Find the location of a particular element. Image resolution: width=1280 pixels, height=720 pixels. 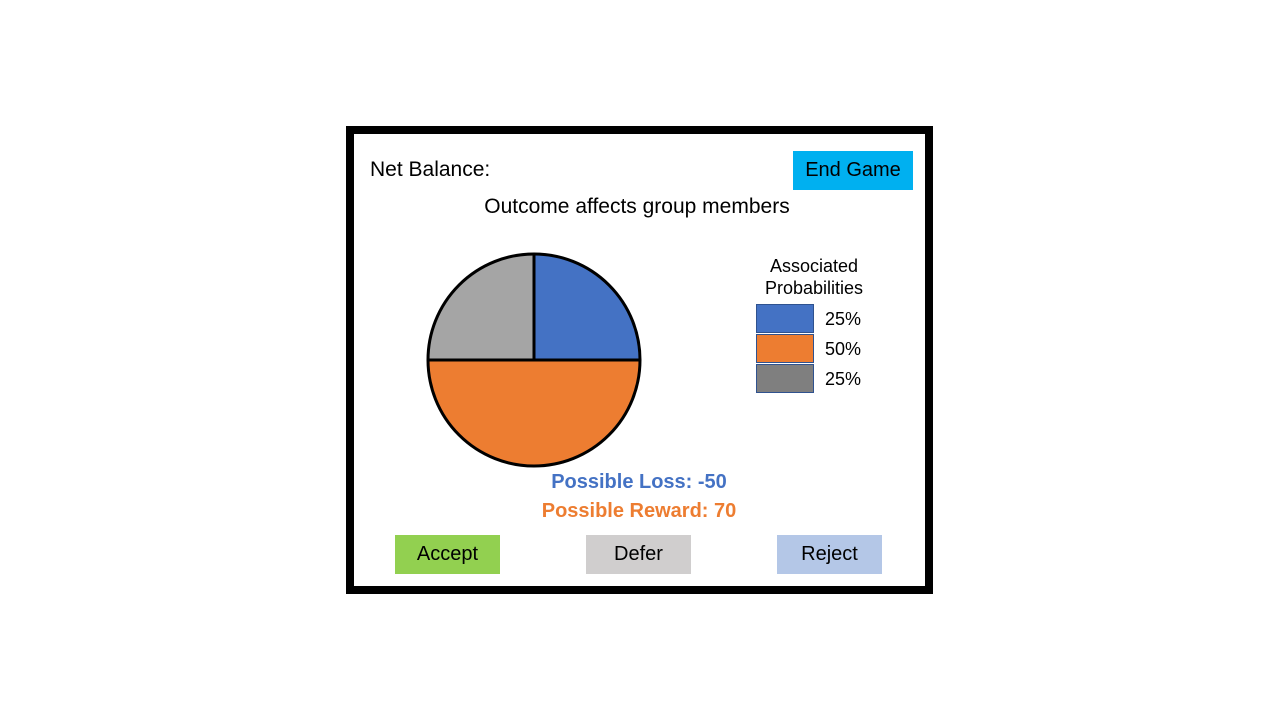

end-game-label: End Game is located at coordinates (853, 170).